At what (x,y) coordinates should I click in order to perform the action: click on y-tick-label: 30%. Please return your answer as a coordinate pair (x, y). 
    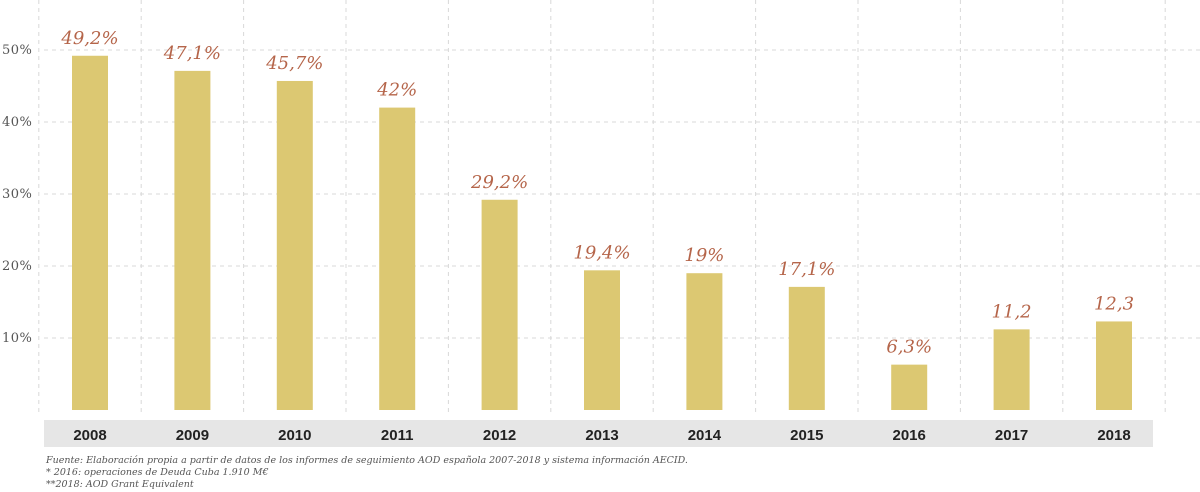
    Looking at the image, I should click on (17, 194).